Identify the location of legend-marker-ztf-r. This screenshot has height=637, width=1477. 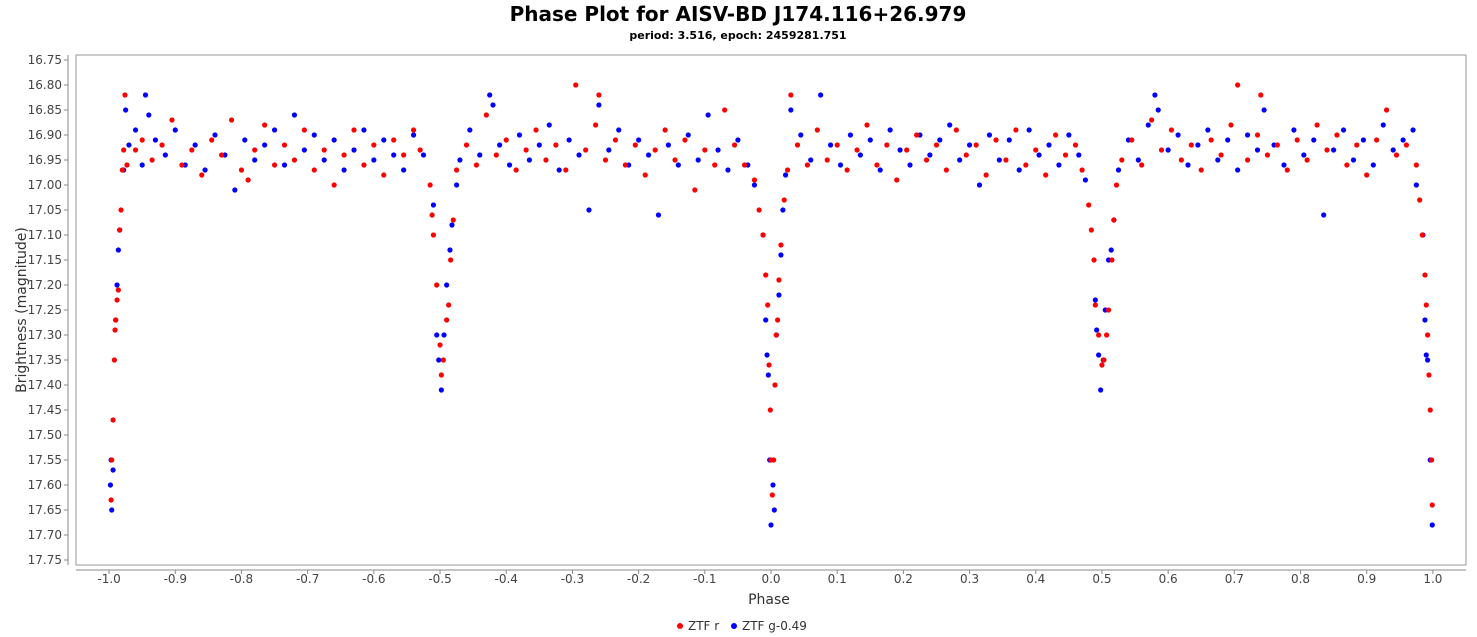
(680, 626).